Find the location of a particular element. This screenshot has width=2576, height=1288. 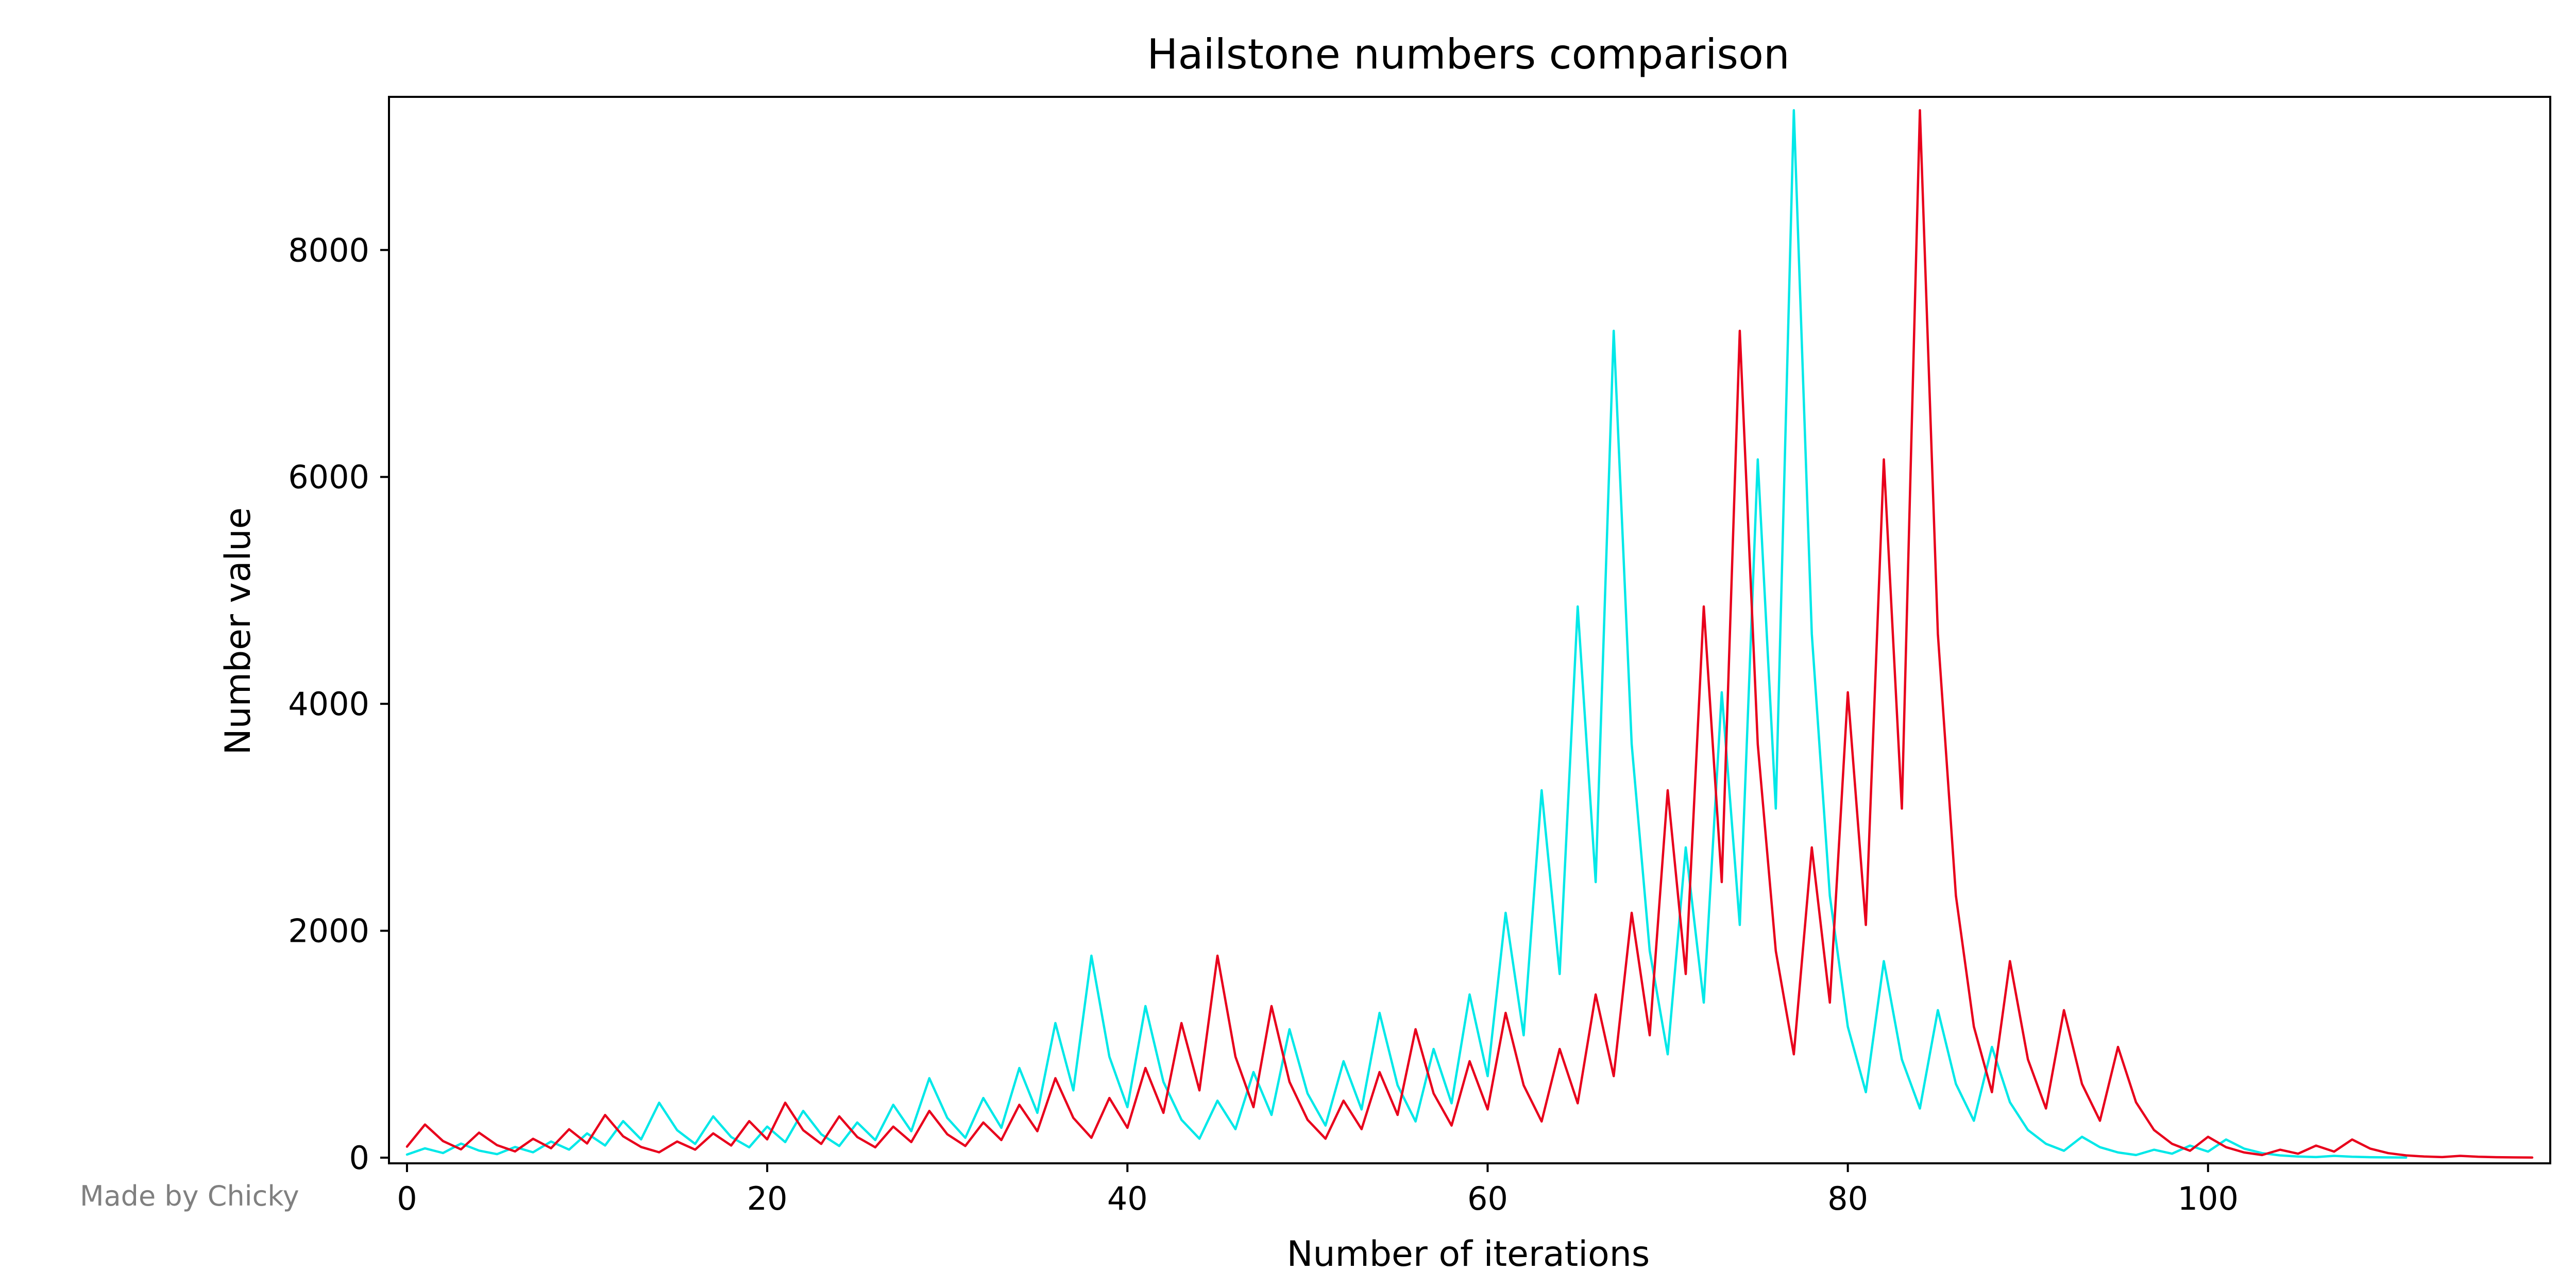

x-tick-label: 80 is located at coordinates (1847, 1198).